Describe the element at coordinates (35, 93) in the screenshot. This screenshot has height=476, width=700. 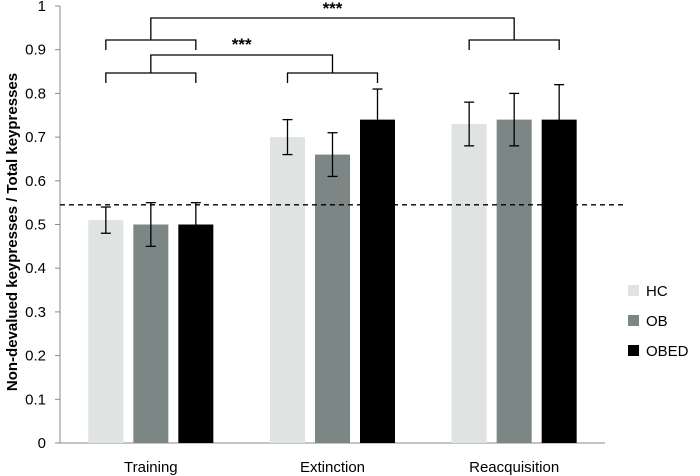
I see `y-tick-label: 0.8` at that location.